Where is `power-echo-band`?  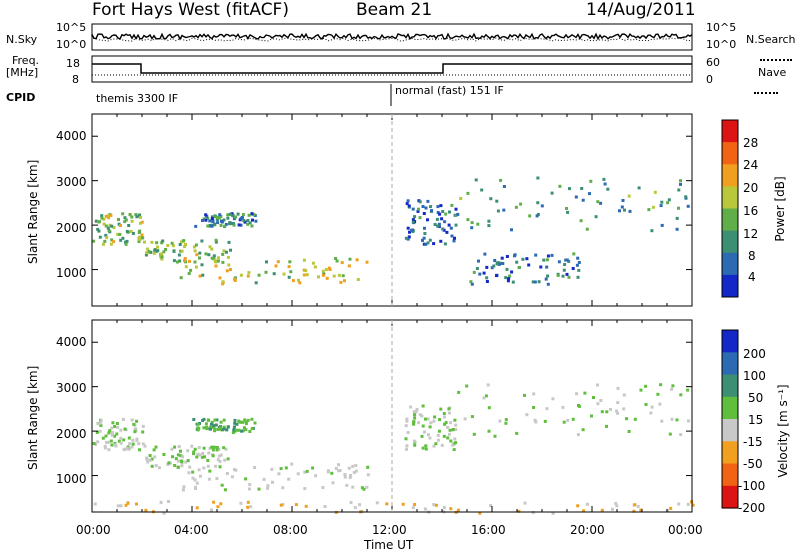 power-echo-band is located at coordinates (274, 271).